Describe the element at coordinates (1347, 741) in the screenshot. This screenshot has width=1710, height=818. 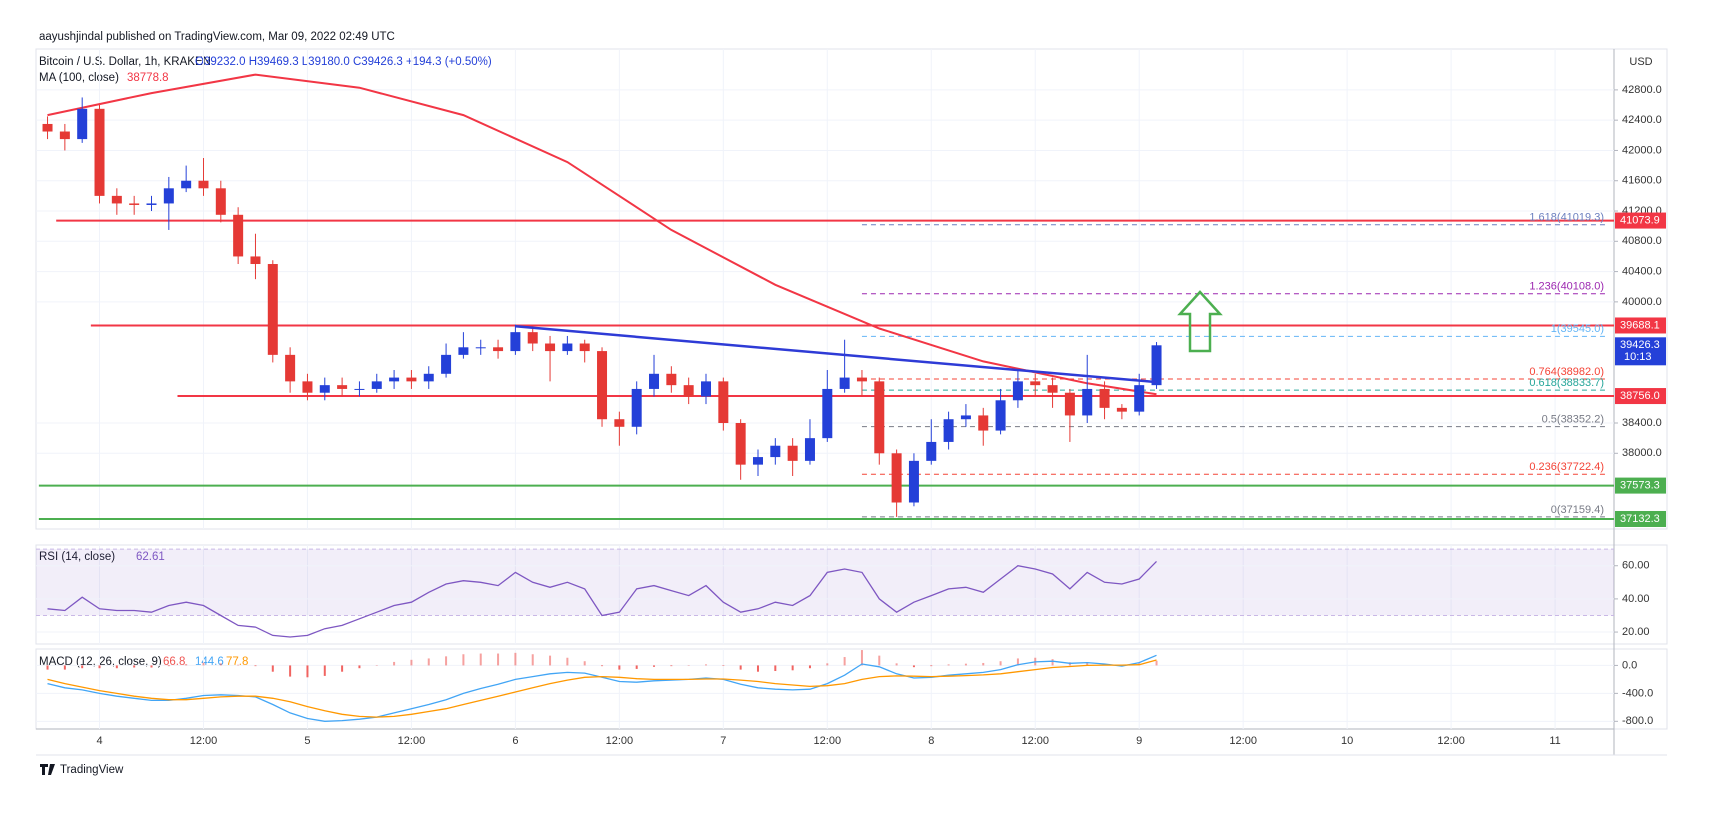
I see `x-tick-label: 10` at that location.